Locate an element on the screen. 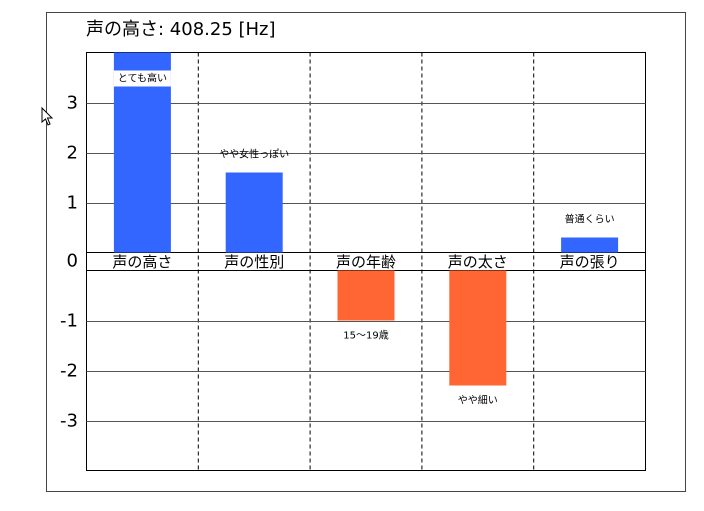 Image resolution: width=704 pixels, height=511 pixels. annotation: とても高い is located at coordinates (142, 78).